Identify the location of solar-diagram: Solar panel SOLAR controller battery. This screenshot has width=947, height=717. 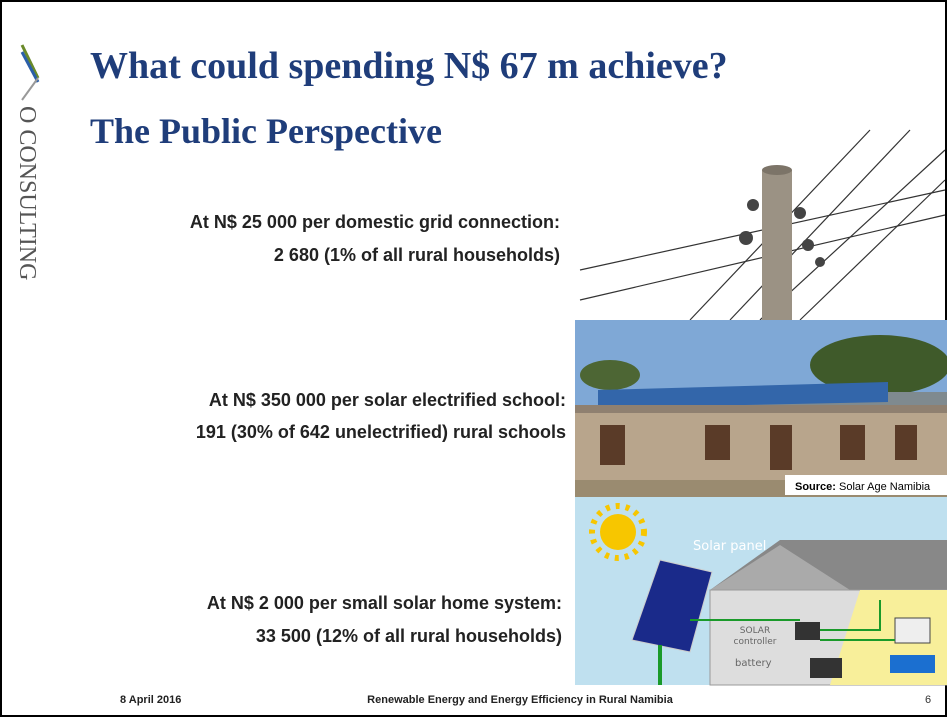
(761, 591).